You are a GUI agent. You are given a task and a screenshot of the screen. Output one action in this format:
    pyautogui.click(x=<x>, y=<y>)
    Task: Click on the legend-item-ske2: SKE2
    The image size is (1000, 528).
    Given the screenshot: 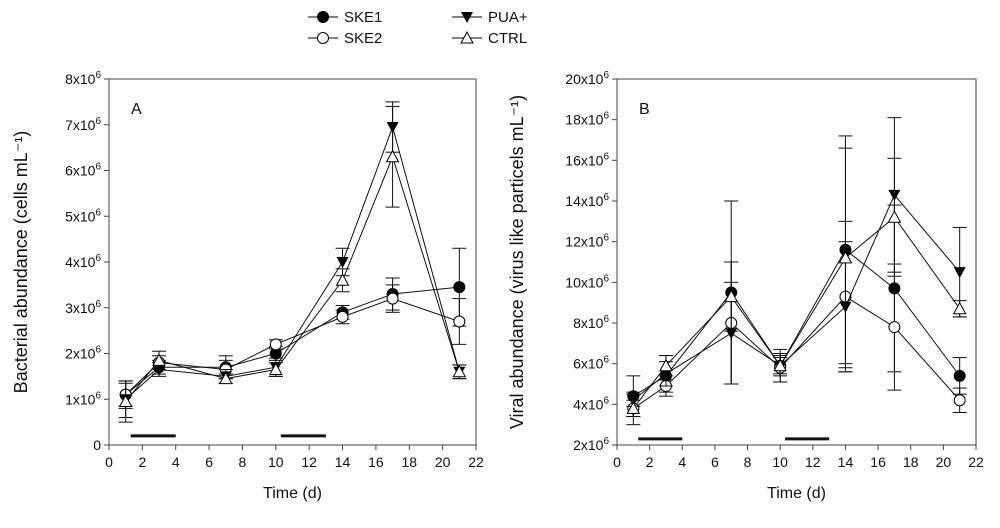 What is the action you would take?
    pyautogui.click(x=345, y=38)
    